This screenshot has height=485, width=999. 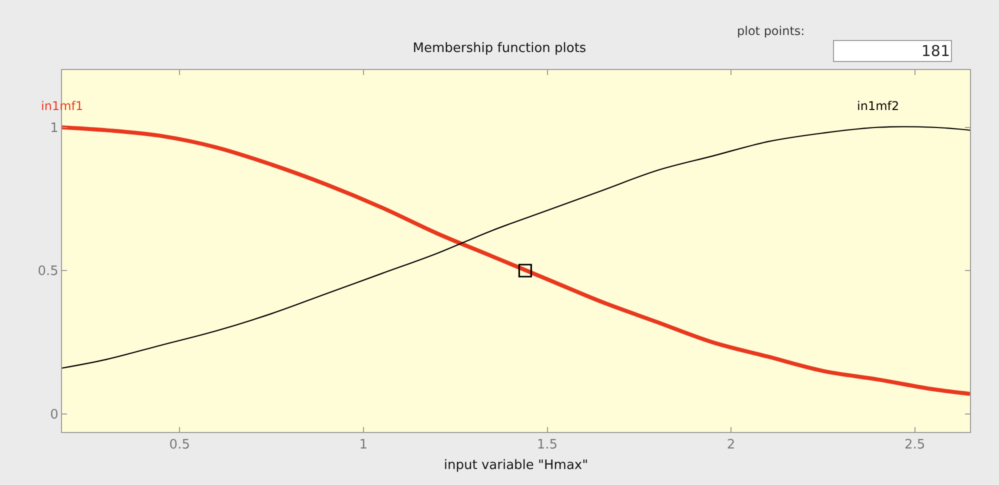 What do you see at coordinates (915, 445) in the screenshot?
I see `x-tick-label: 2.5` at bounding box center [915, 445].